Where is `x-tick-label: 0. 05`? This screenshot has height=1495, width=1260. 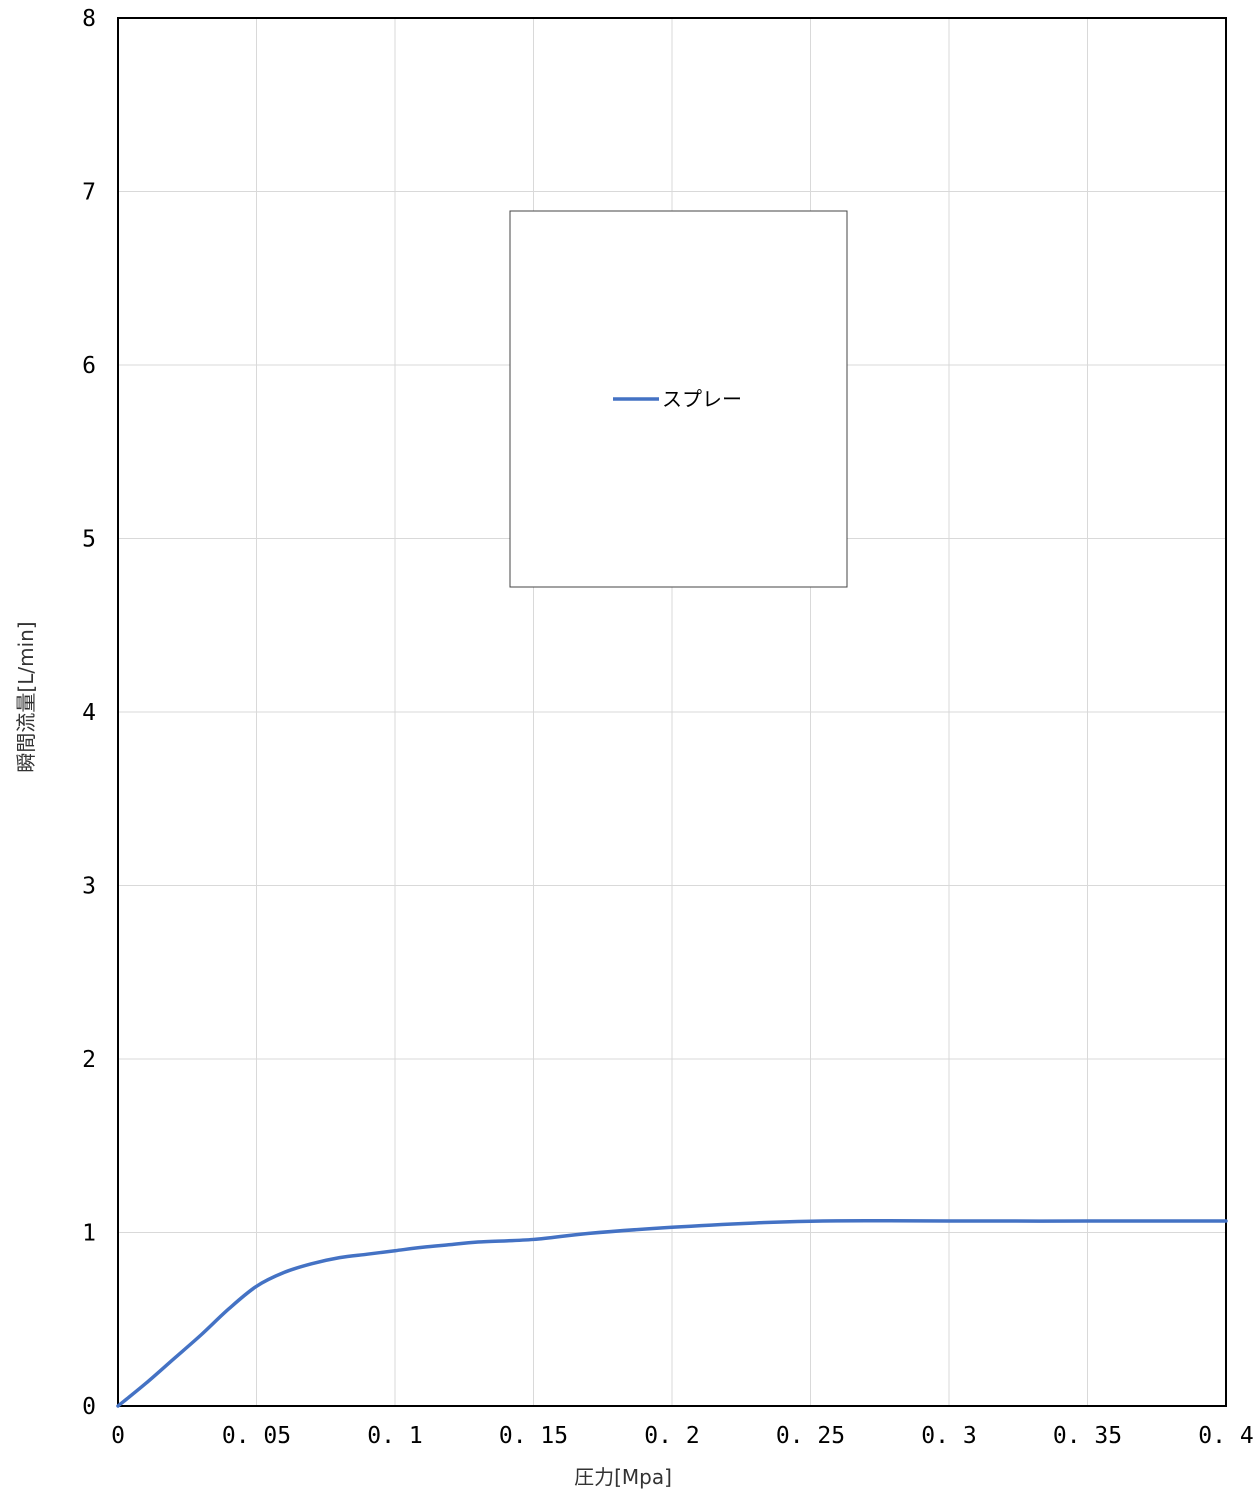
x-tick-label: 0. 05 is located at coordinates (256, 1436).